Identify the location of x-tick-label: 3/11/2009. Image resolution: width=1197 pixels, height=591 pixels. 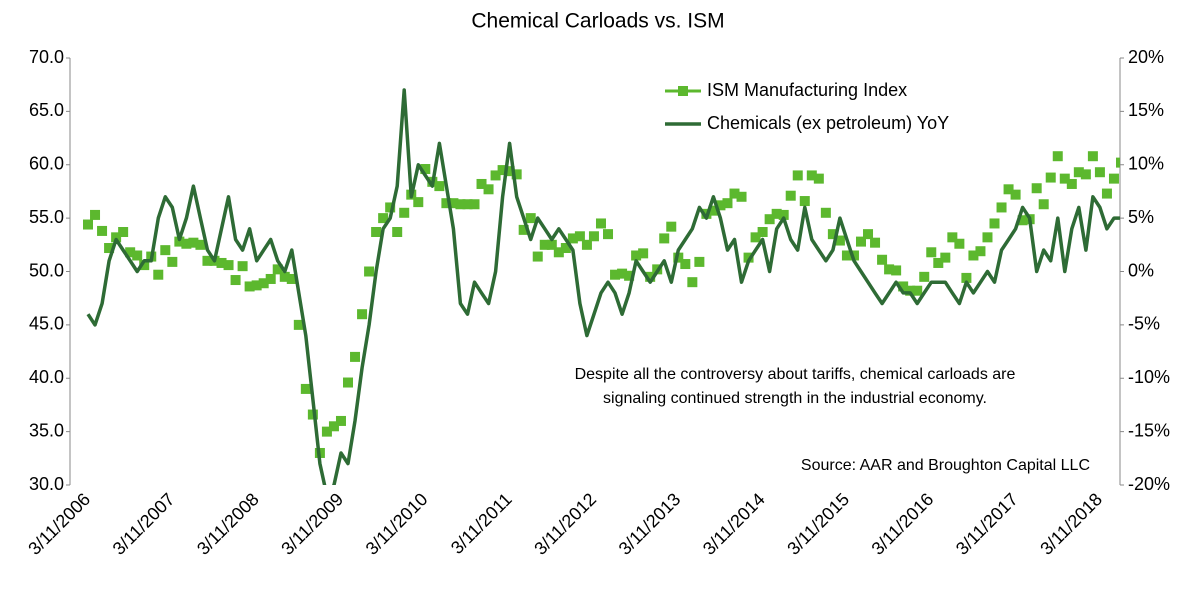
(312, 524).